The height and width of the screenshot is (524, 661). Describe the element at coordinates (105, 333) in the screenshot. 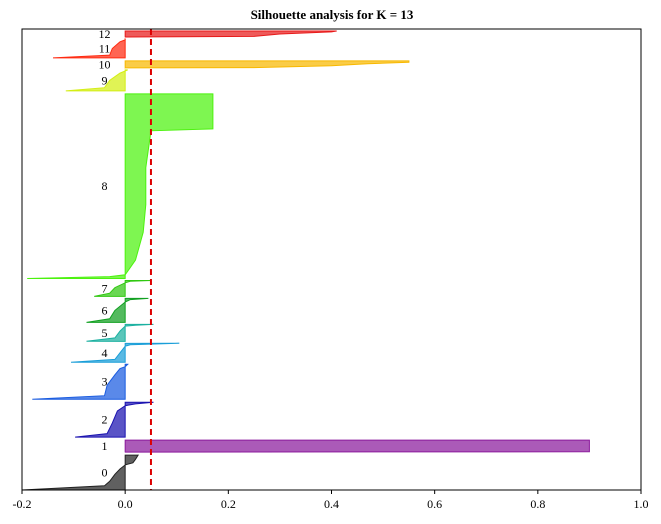

I see `cluster-label-5: 5` at that location.